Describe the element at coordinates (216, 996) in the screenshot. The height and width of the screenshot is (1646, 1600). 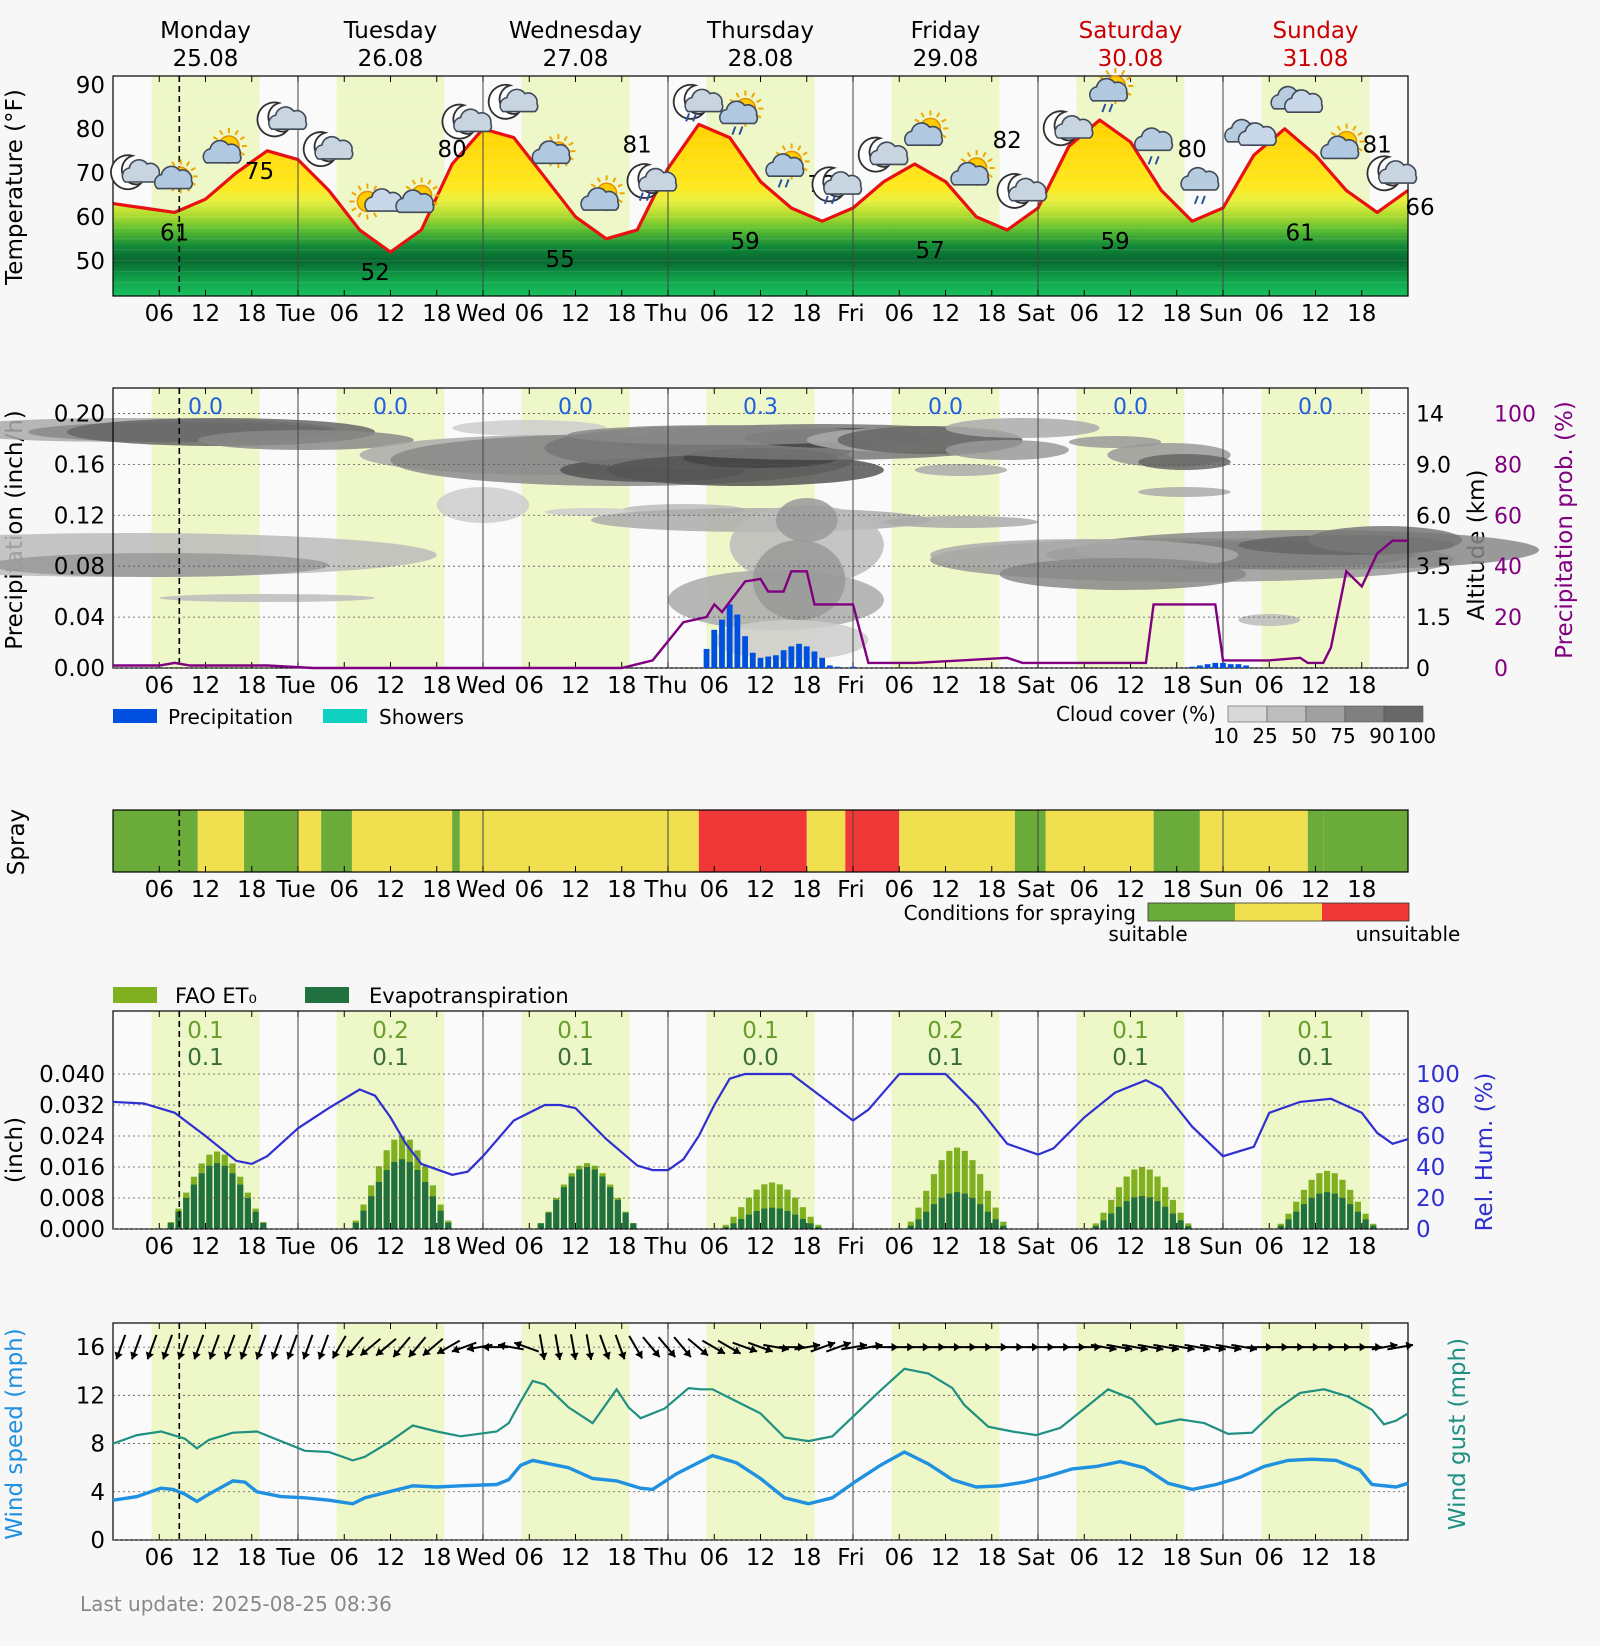
I see `legend-eto-label: FAO ET₀` at that location.